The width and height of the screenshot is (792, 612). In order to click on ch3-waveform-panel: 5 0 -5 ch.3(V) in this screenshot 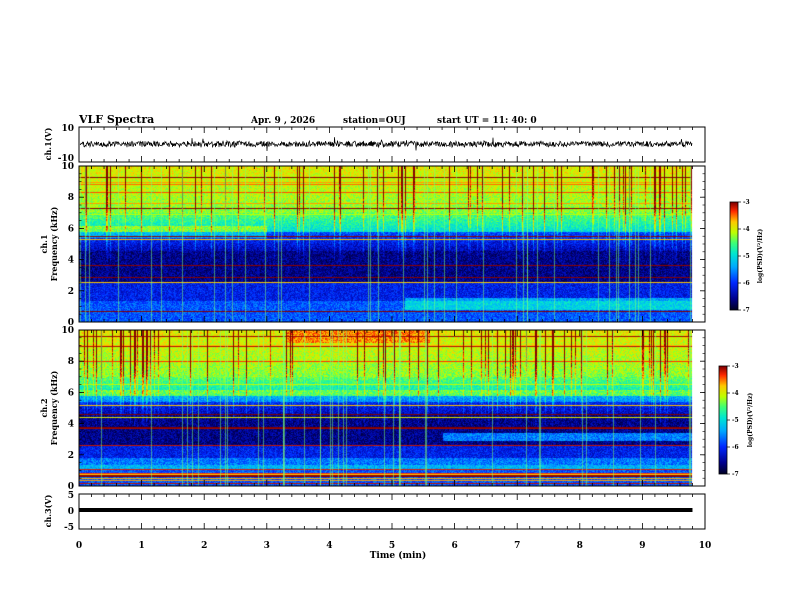, I will do `click(374, 512)`.